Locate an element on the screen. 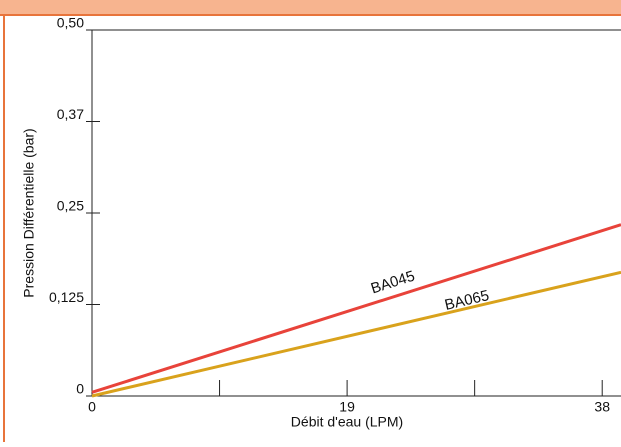  y-tick-label: 0,25 is located at coordinates (70, 206).